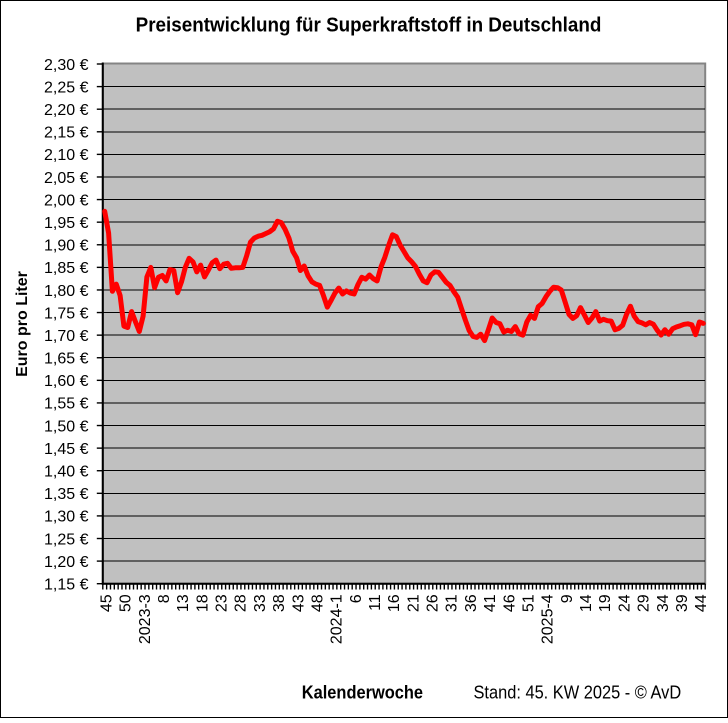  What do you see at coordinates (394, 603) in the screenshot?
I see `svg-text: 16` at bounding box center [394, 603].